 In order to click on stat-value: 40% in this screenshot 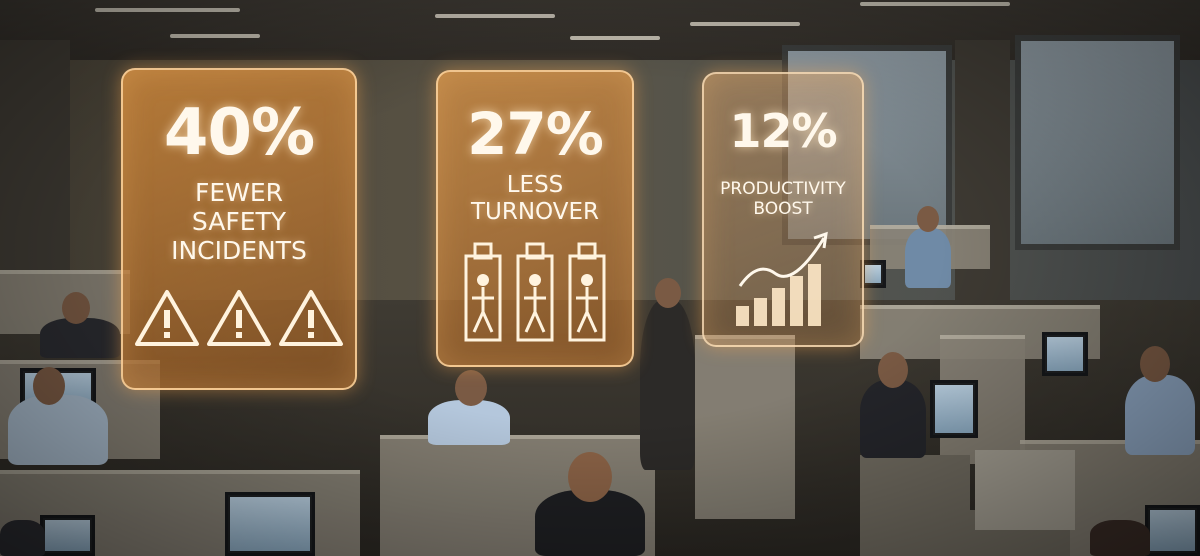, I will do `click(239, 133)`.